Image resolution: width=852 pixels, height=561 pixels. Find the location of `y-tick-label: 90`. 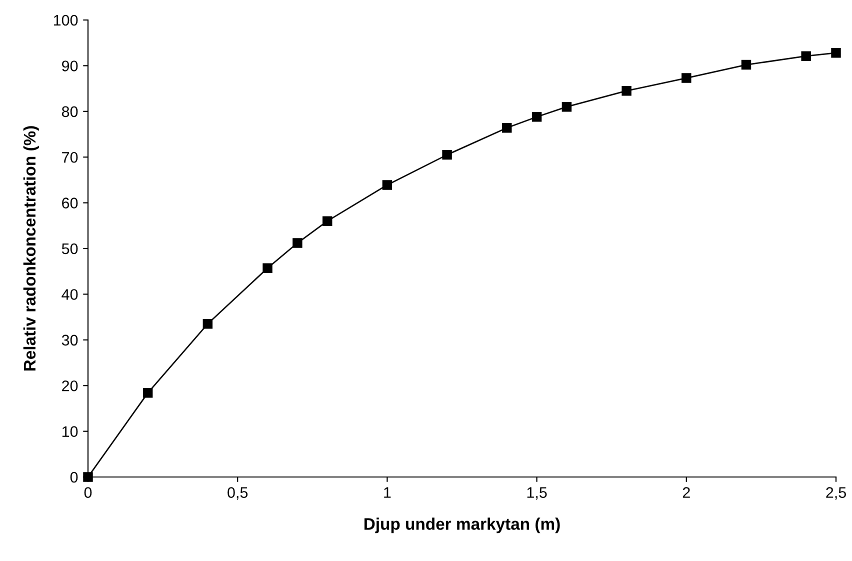

y-tick-label: 90 is located at coordinates (70, 66).